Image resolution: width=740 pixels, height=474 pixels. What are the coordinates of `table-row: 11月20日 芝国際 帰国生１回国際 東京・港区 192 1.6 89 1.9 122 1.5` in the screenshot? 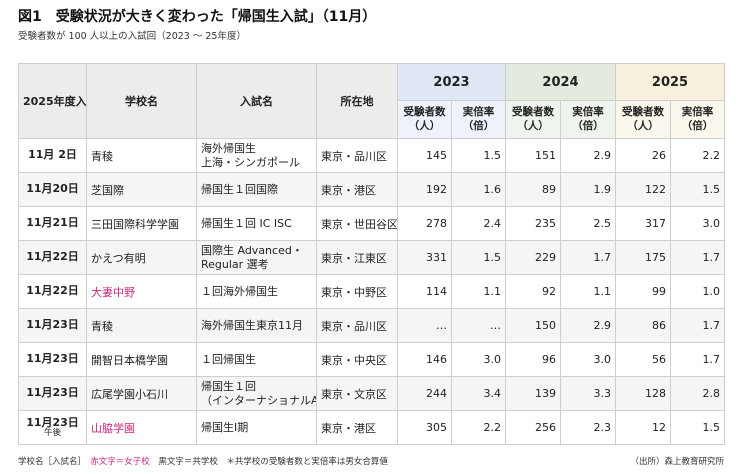 It's located at (371, 189).